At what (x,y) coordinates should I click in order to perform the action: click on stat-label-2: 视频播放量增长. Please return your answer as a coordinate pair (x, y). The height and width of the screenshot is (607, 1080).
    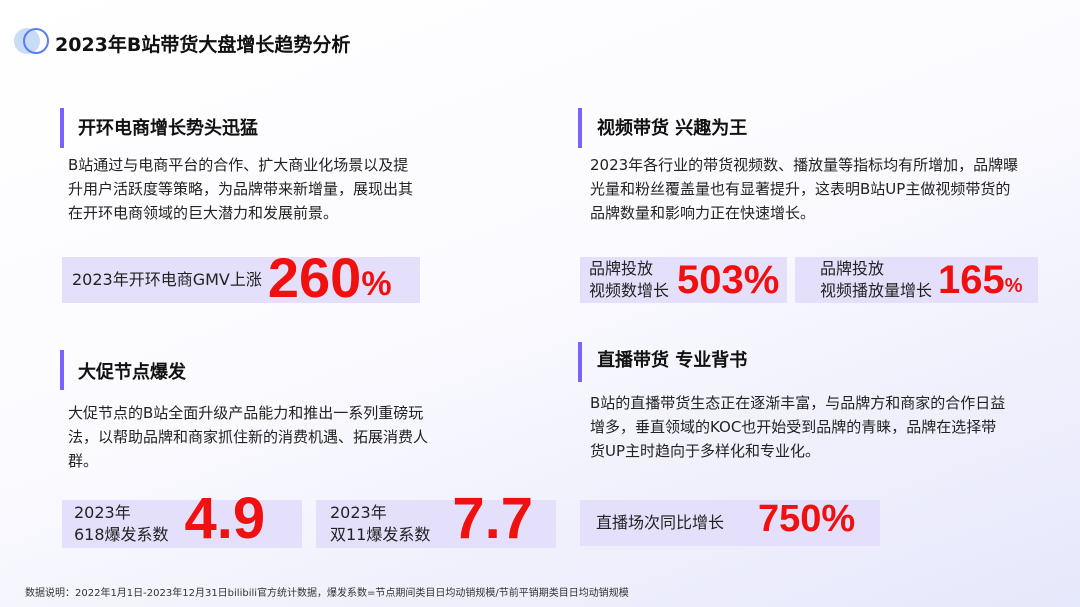
    Looking at the image, I should click on (876, 290).